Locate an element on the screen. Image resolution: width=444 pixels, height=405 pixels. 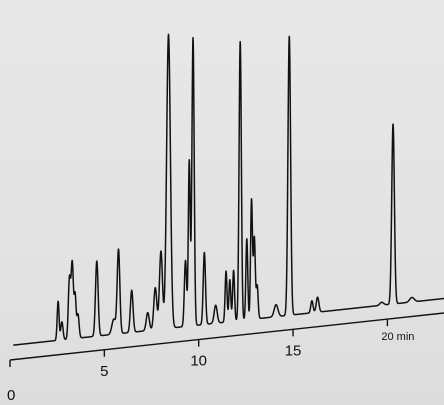
time-axis-tick-label: 15 is located at coordinates (293, 350).